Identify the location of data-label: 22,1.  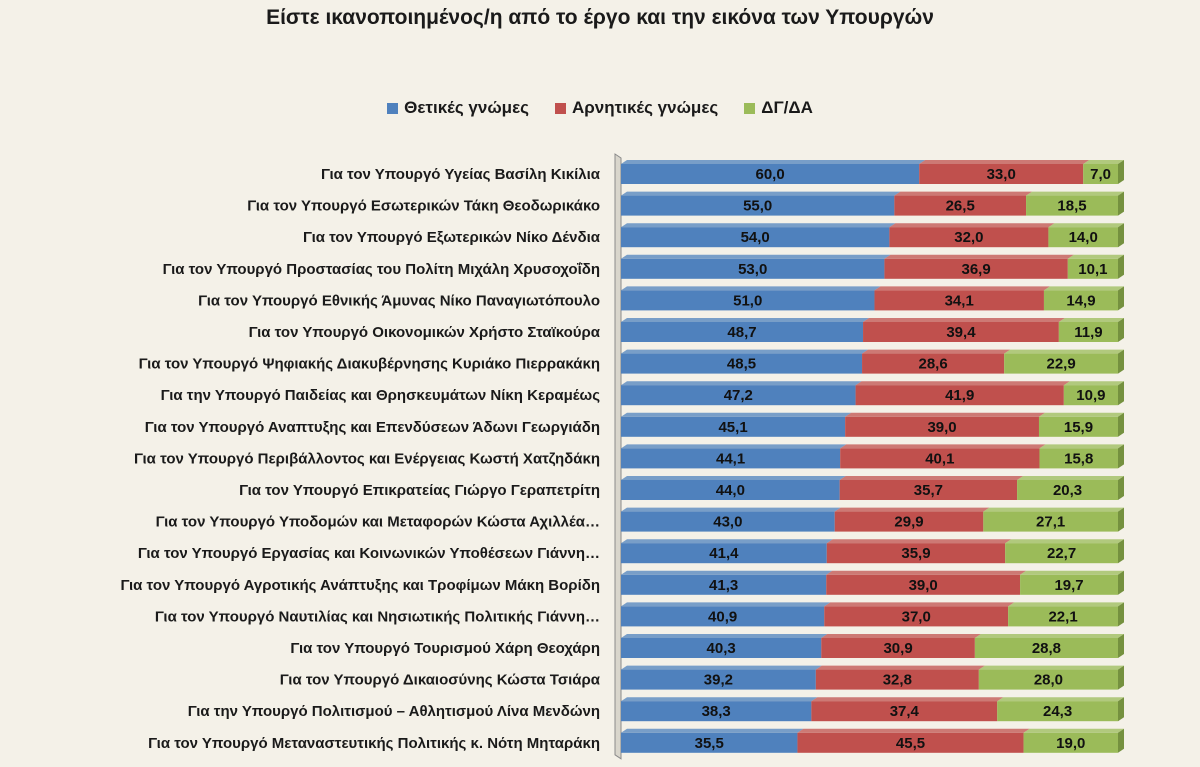
(1062, 616).